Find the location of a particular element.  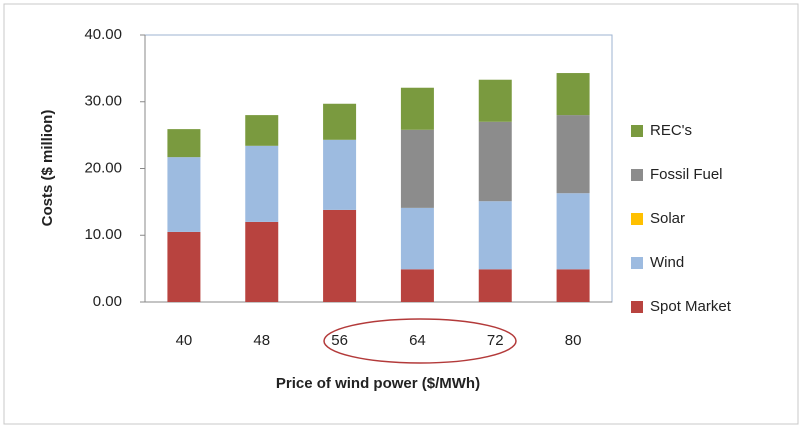

y-tick-label: 40.00 is located at coordinates (103, 34).